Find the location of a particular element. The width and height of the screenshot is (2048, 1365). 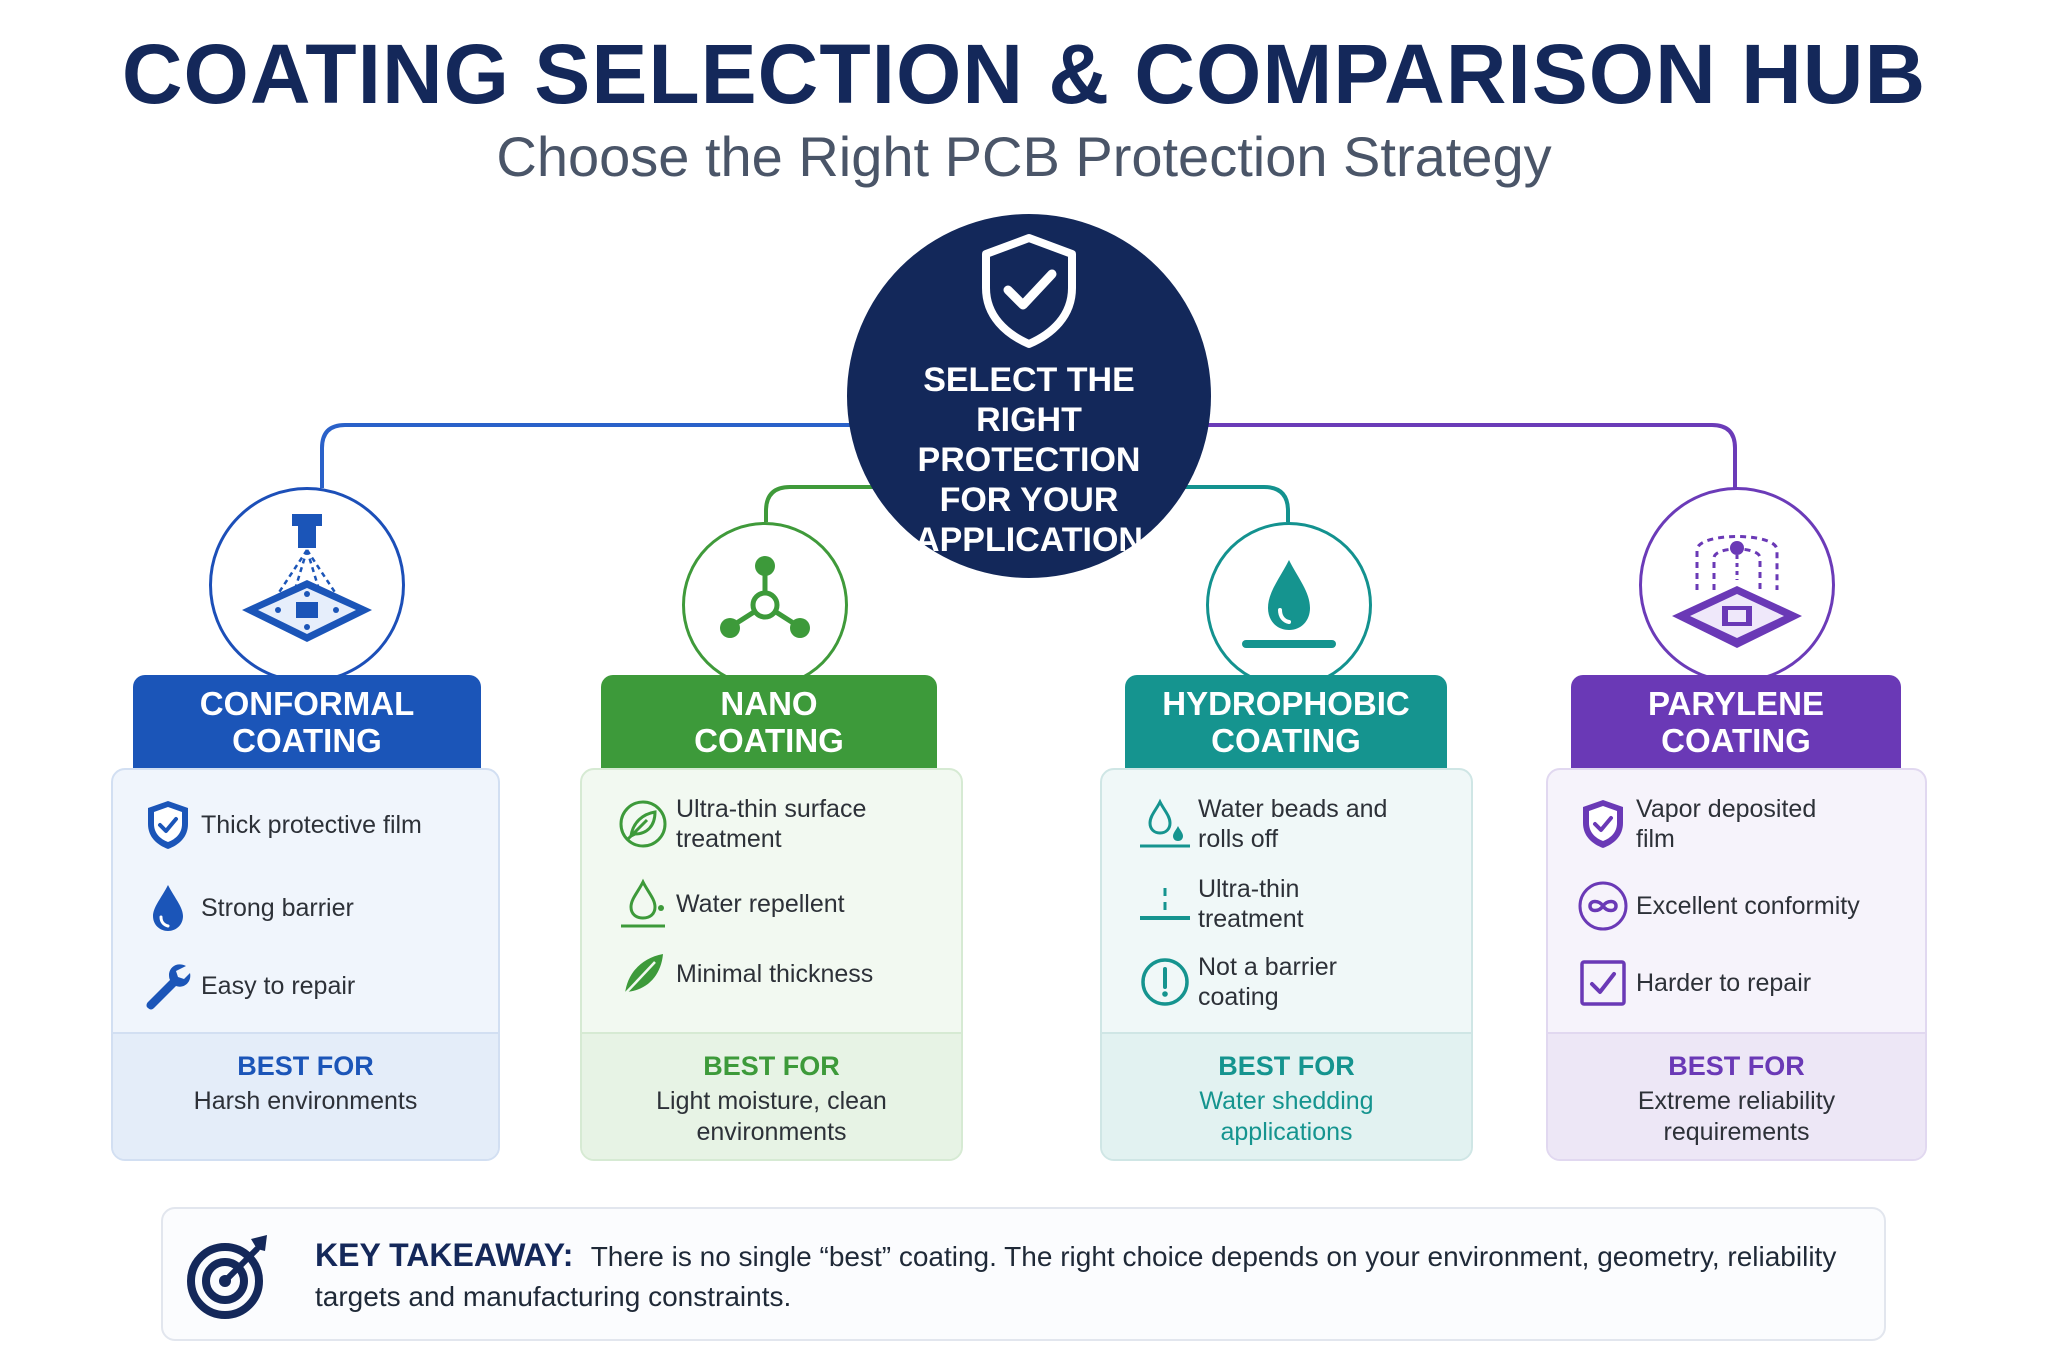

feature-item: Water repellent is located at coordinates (771, 904).